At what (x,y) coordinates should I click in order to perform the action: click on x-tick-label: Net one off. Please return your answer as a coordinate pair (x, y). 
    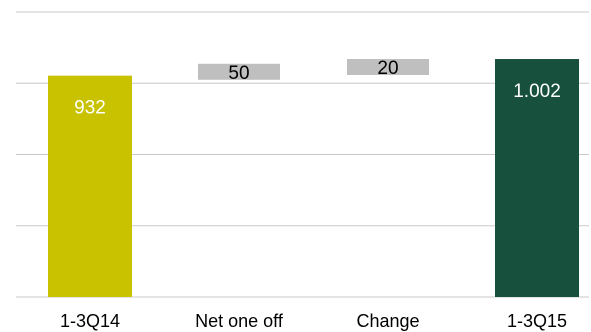
    Looking at the image, I should click on (239, 321).